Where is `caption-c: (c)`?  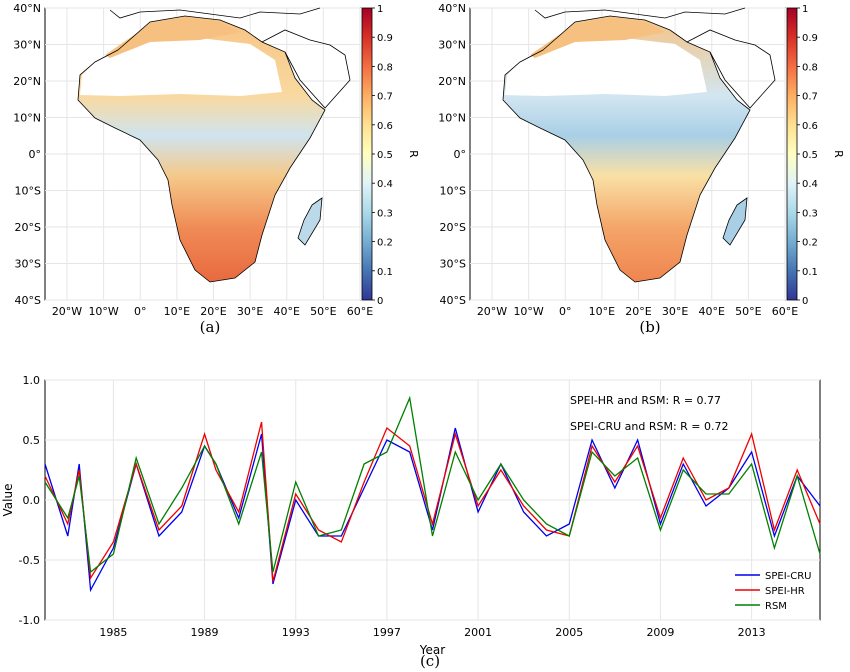
caption-c: (c) is located at coordinates (430, 661).